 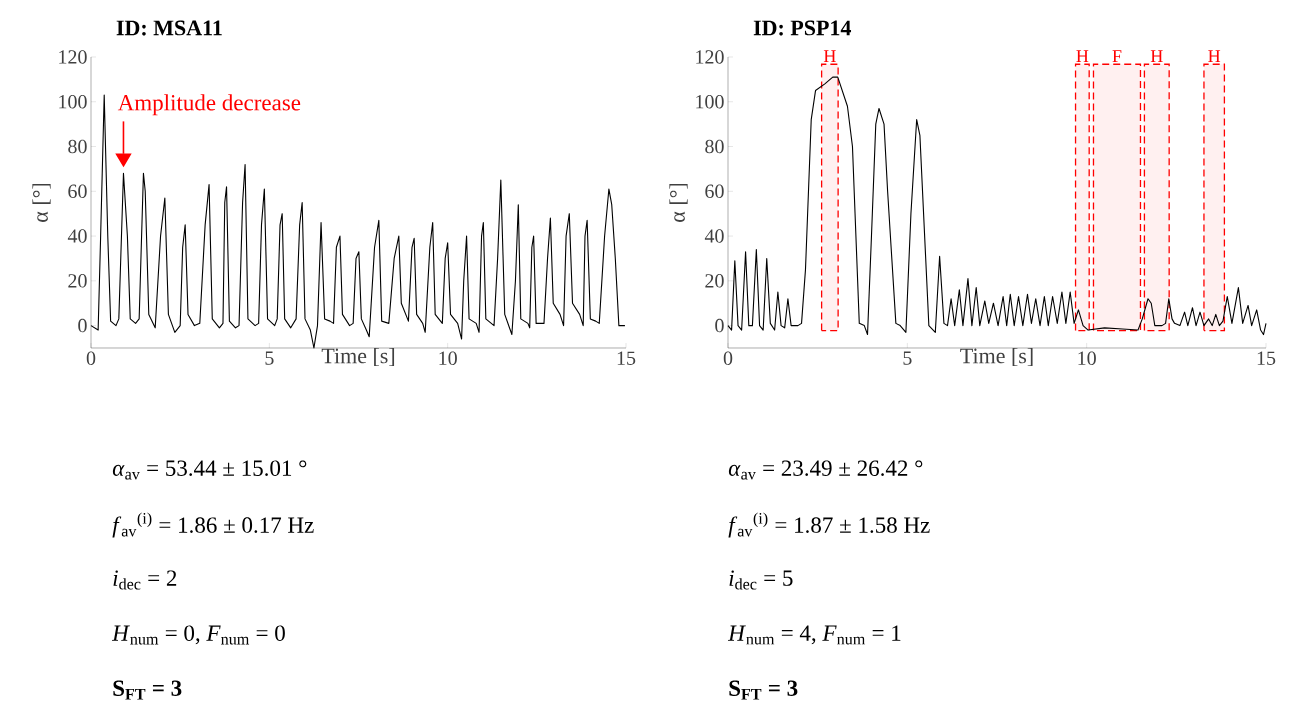 I want to click on text: H$_{num}$ = 4, F$_{num}$ = 1, so click(x=814, y=635).